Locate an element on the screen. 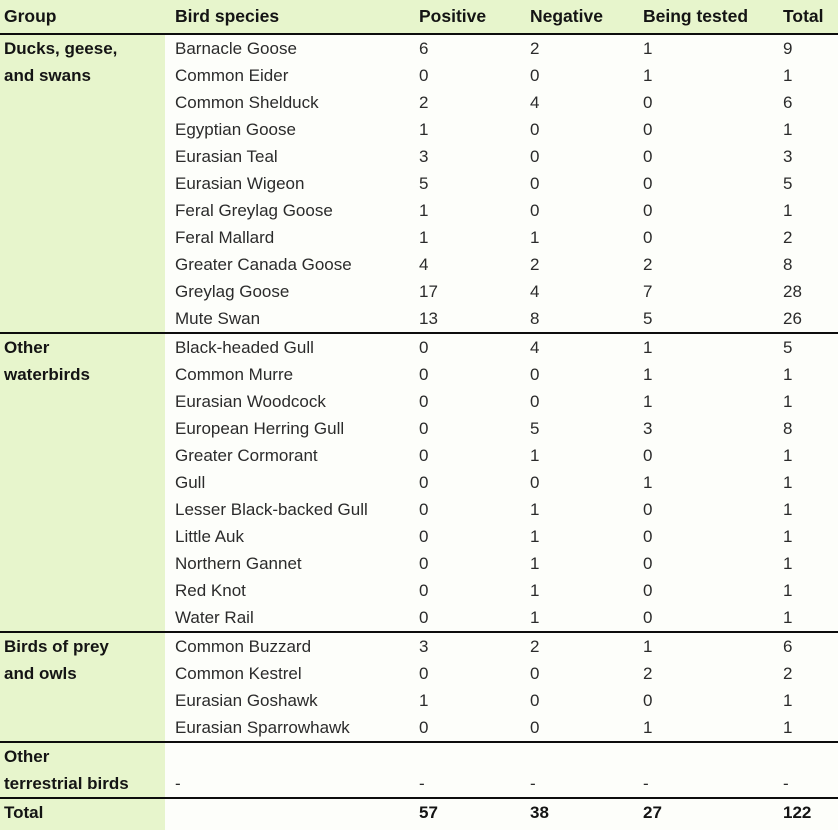 The height and width of the screenshot is (830, 838). table-row: Feral Mallard 1 1 0 2 is located at coordinates (419, 237).